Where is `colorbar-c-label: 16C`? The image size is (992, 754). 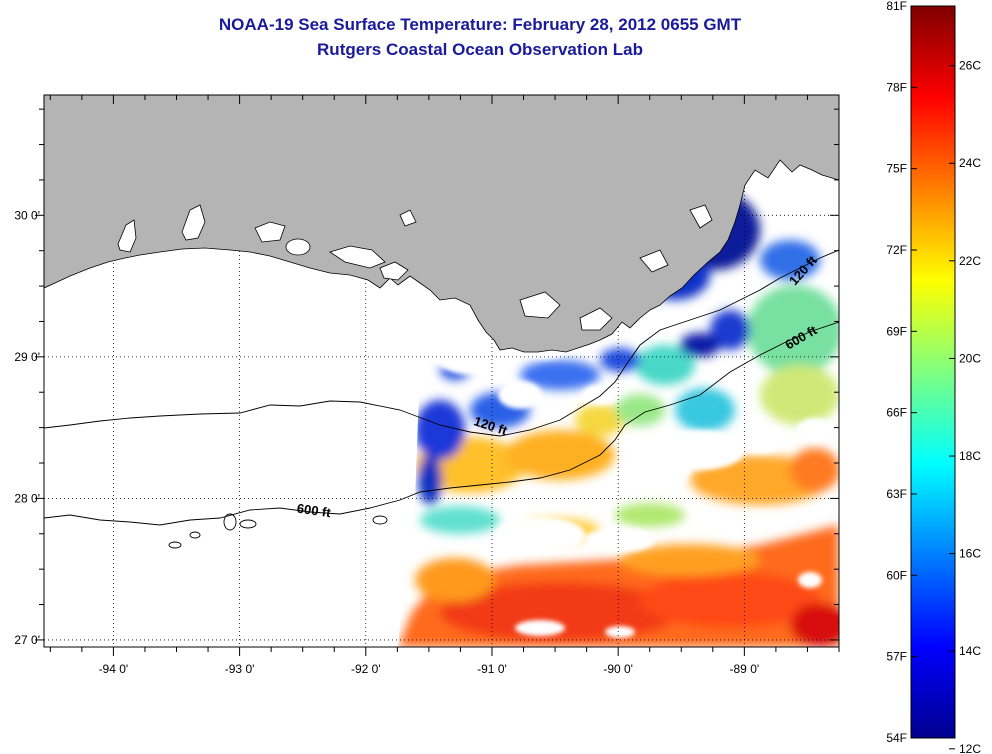
colorbar-c-label: 16C is located at coordinates (970, 554).